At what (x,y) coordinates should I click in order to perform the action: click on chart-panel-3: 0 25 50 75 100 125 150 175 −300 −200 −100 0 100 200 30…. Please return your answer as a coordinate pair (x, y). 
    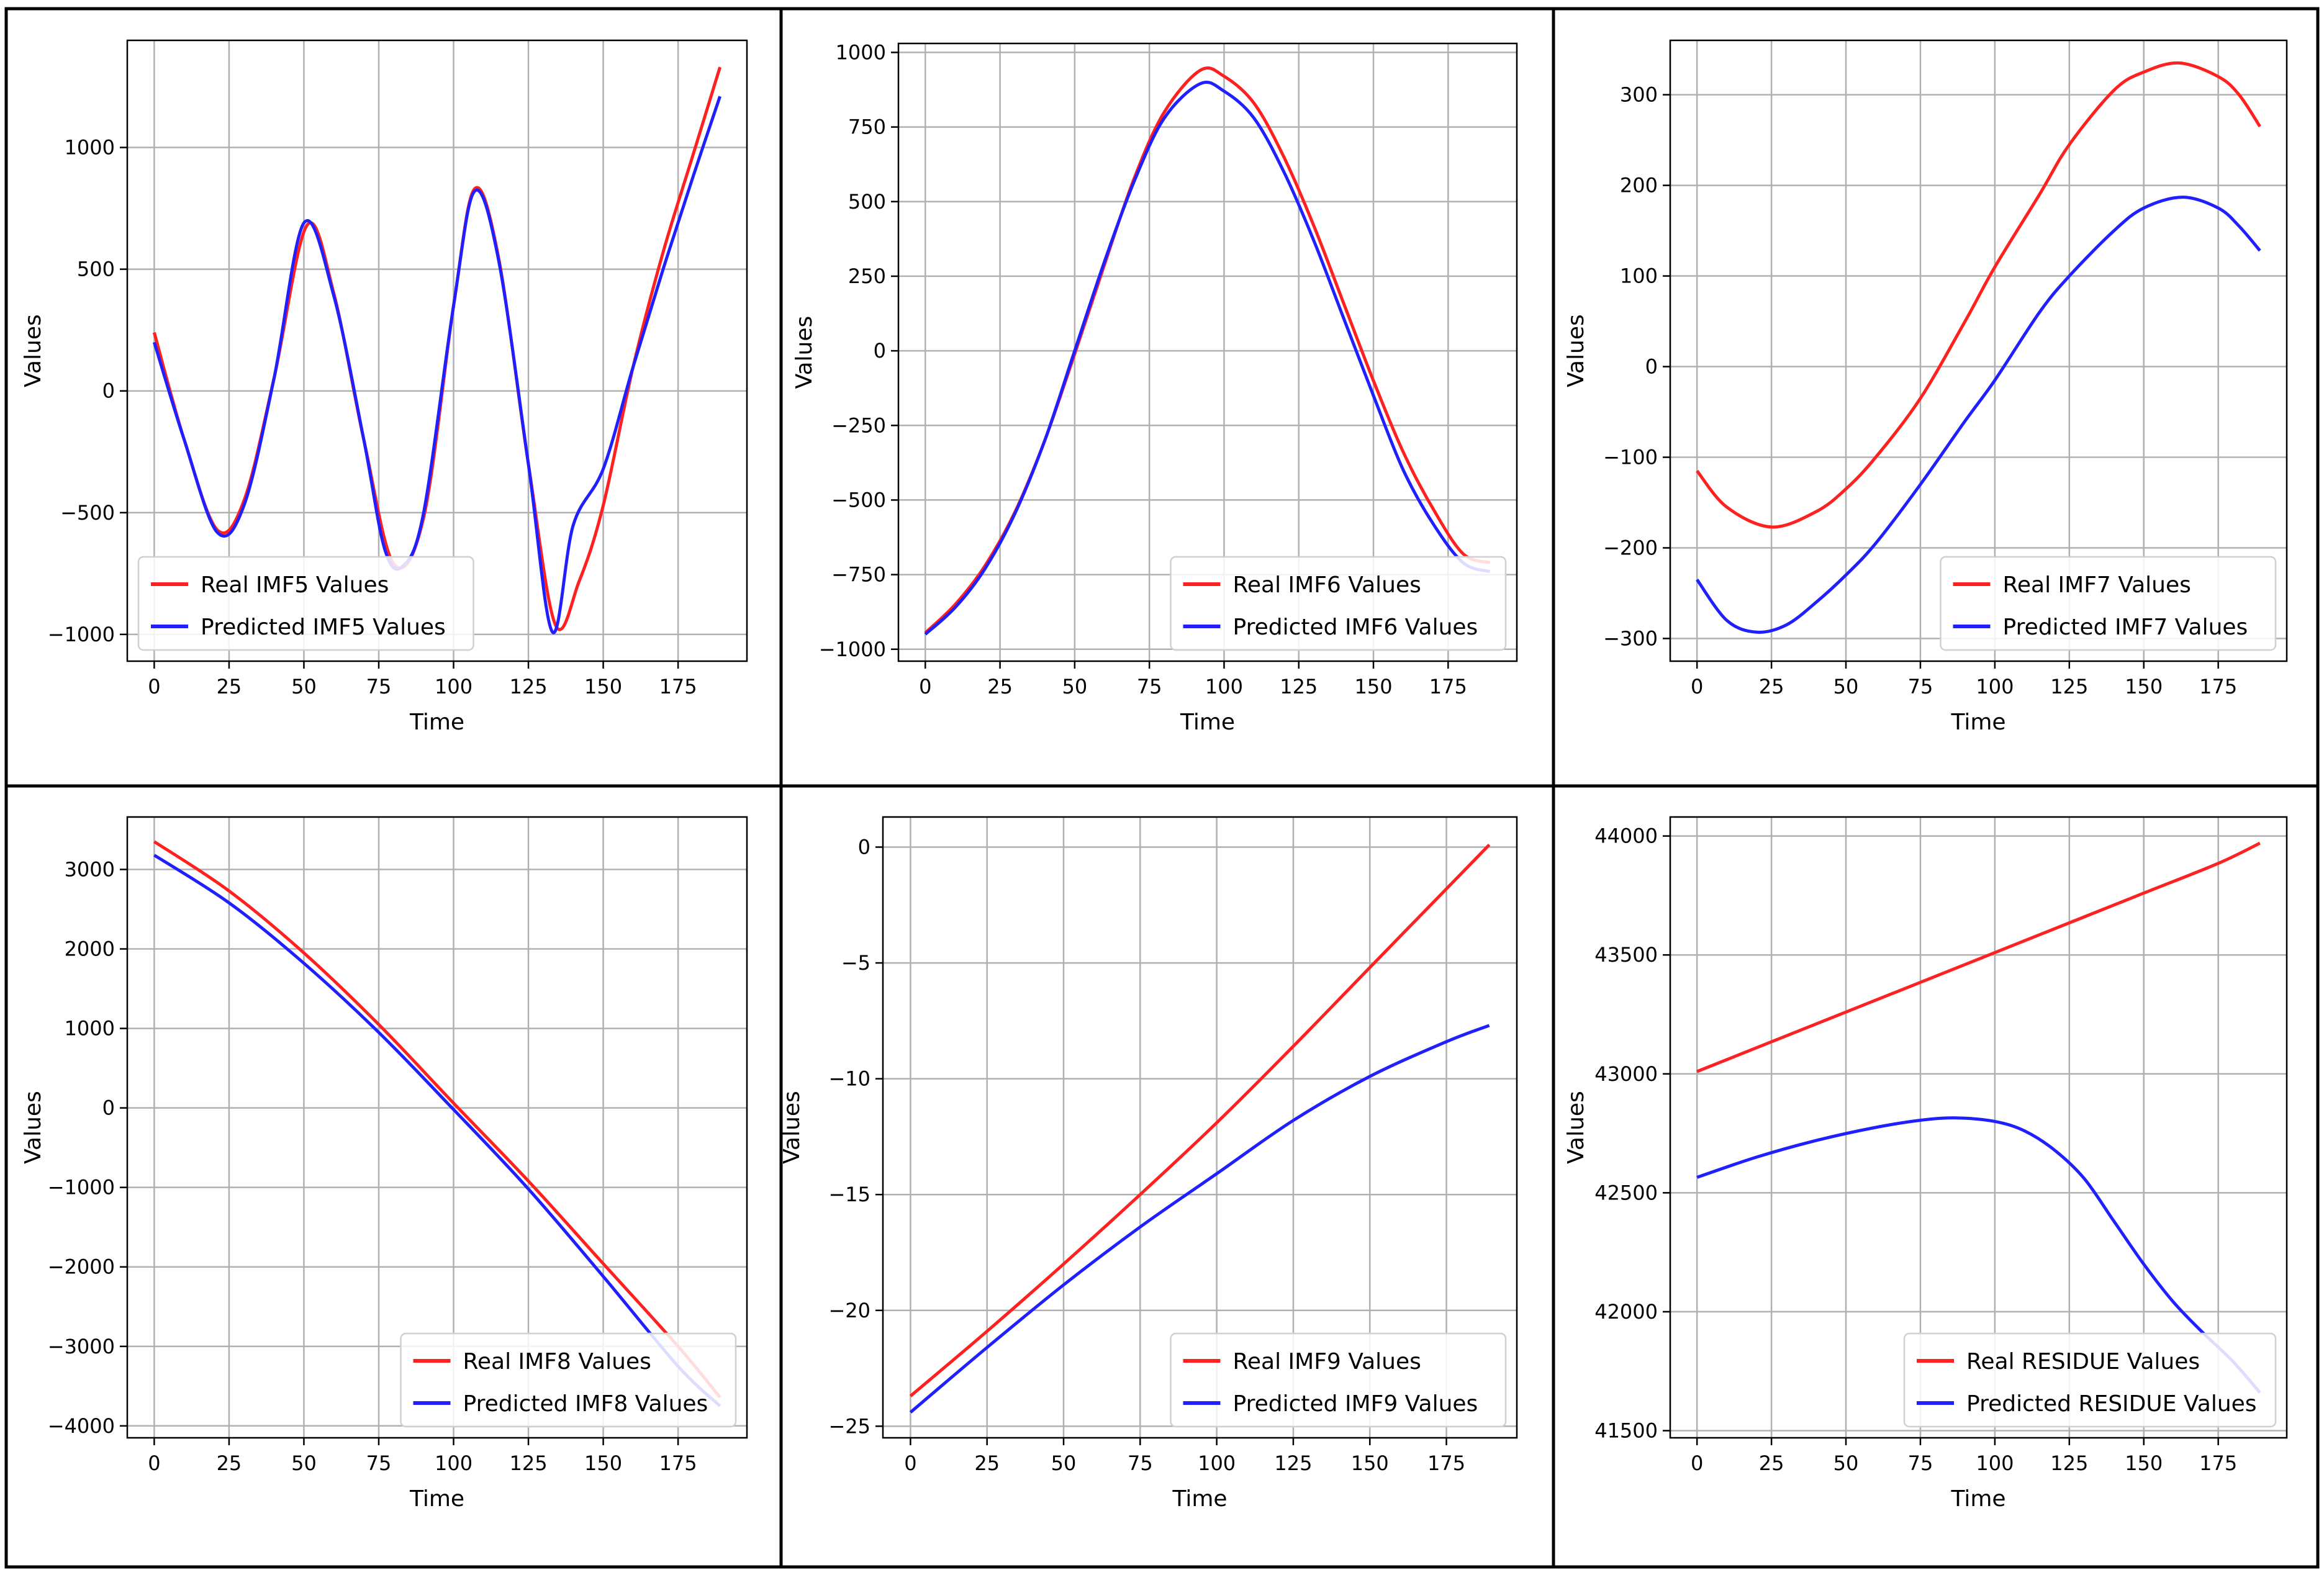
    Looking at the image, I should click on (1925, 387).